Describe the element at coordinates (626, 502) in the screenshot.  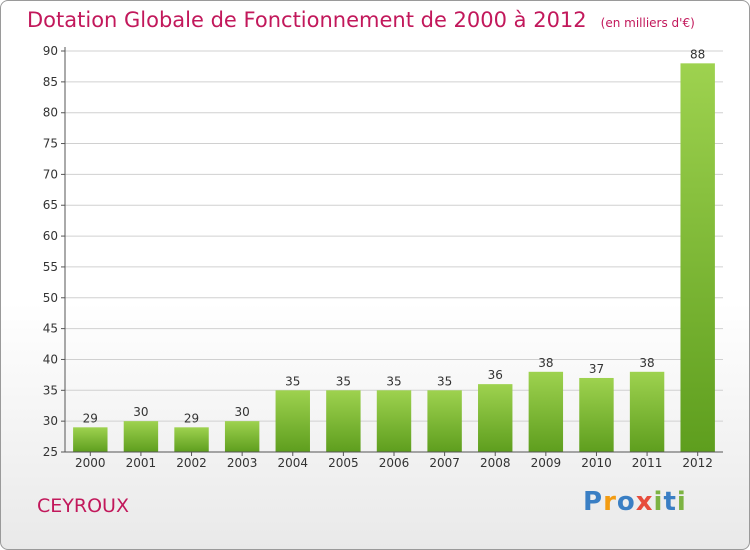
I see `logo-letter: o` at that location.